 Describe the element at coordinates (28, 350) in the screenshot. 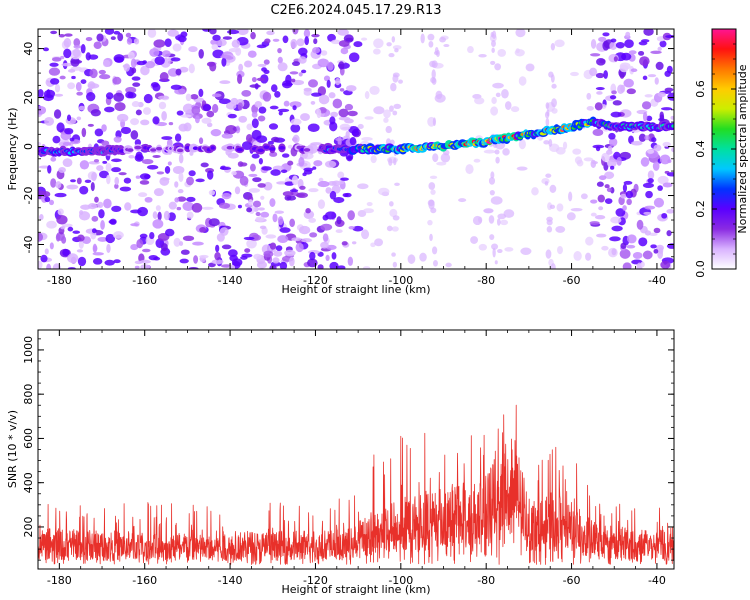

I see `snr-ytick-label: 1000` at that location.